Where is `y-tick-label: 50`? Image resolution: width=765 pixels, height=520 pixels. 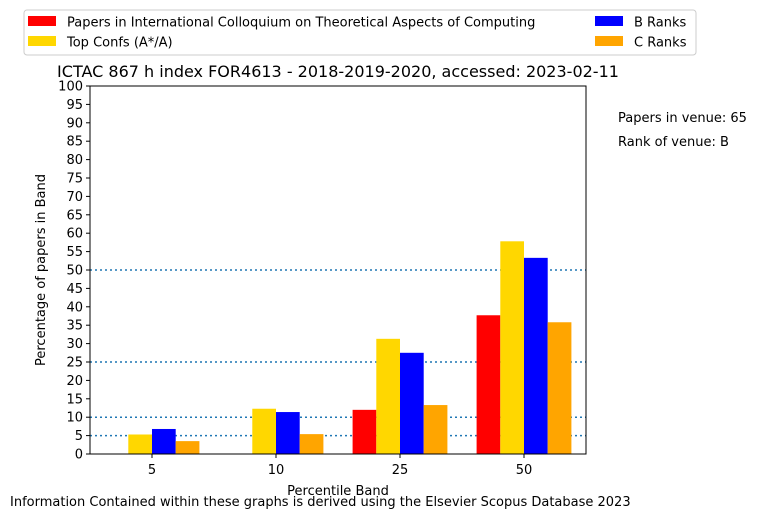 y-tick-label: 50 is located at coordinates (74, 271).